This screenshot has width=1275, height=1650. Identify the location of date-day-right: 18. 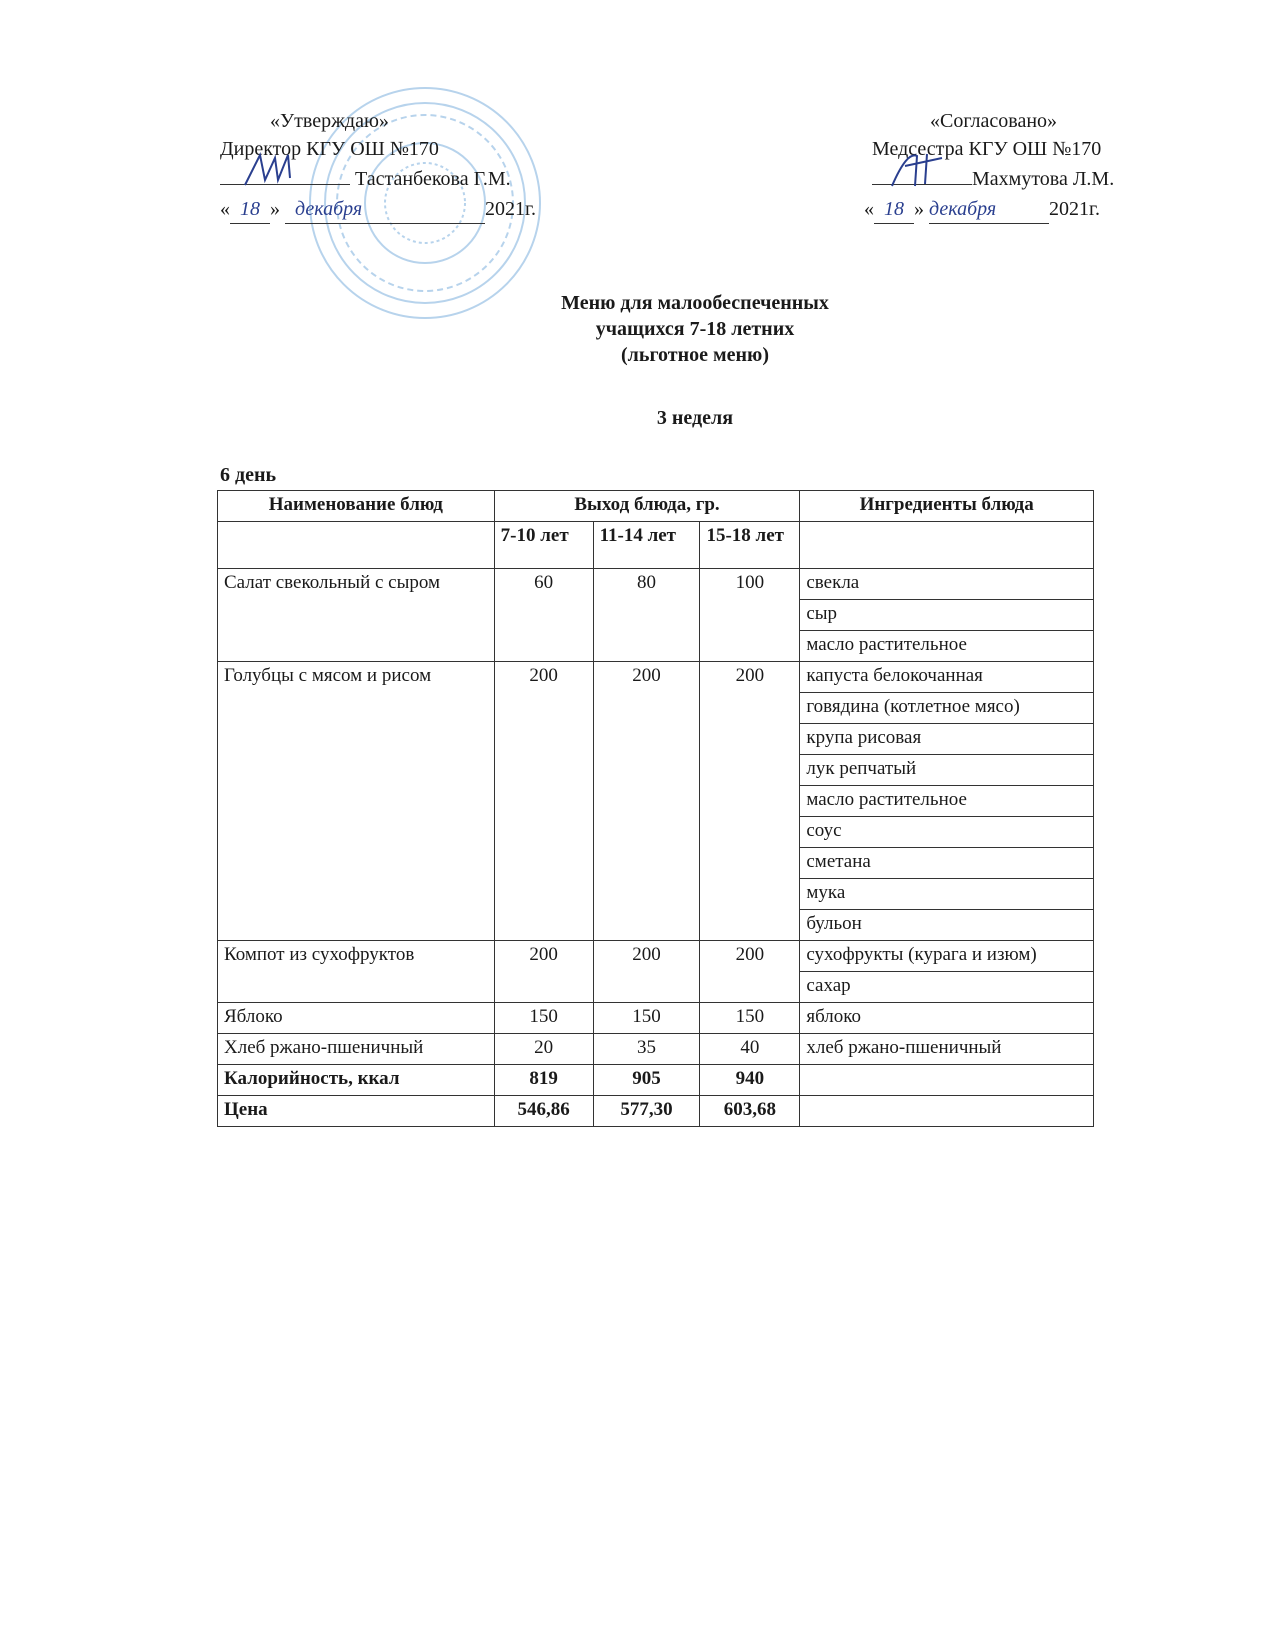
(894, 210).